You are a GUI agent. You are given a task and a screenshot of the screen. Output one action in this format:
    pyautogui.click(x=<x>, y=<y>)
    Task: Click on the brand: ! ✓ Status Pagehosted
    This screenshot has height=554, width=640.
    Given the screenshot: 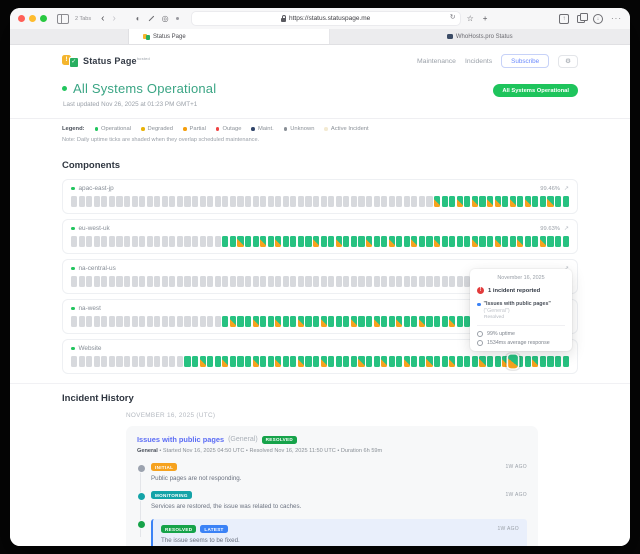 What is the action you would take?
    pyautogui.click(x=106, y=61)
    